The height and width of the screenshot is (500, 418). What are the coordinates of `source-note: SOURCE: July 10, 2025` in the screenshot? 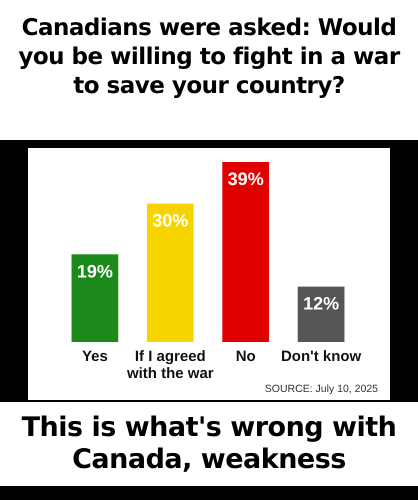 It's located at (321, 389).